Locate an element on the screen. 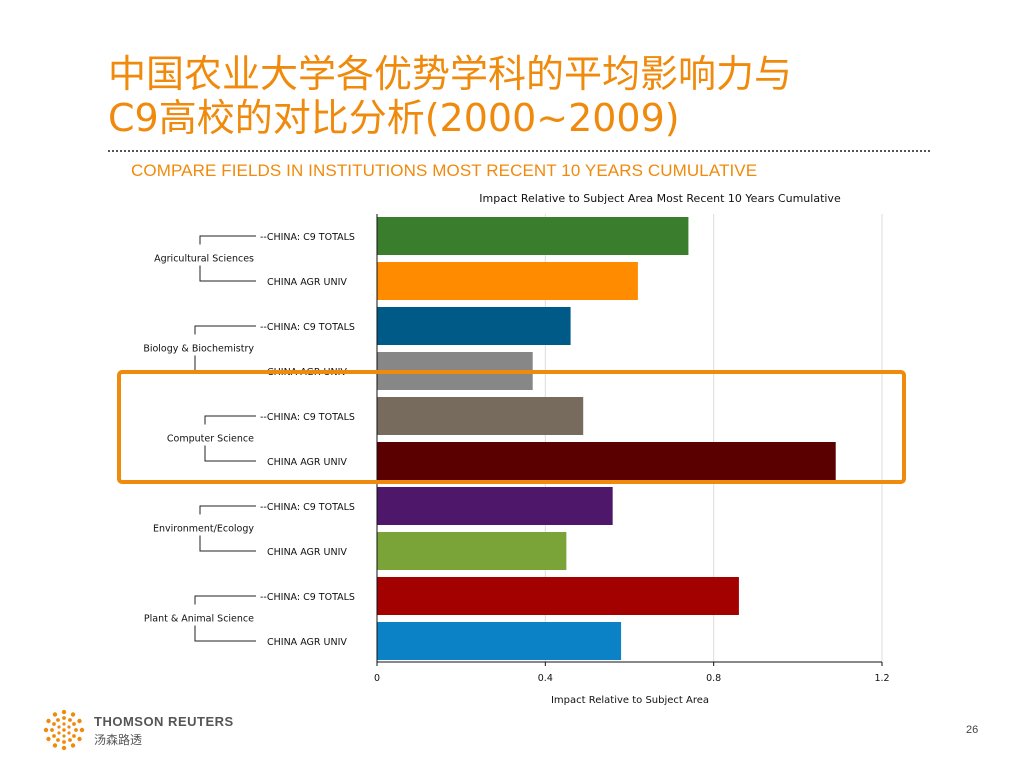 This screenshot has height=768, width=1024. footer-brand-cn: 汤森路透 is located at coordinates (118, 740).